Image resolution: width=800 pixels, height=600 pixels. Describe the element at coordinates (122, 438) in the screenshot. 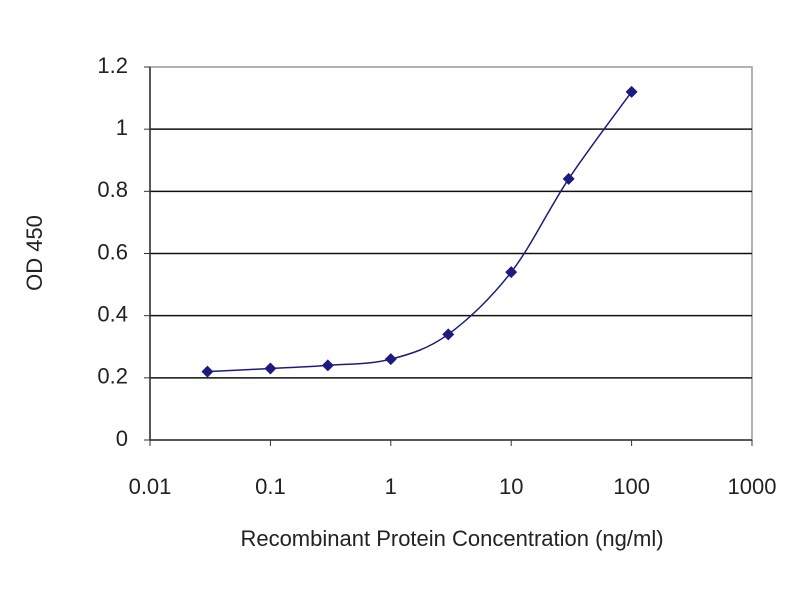

I see `y-tick-label: 0` at that location.